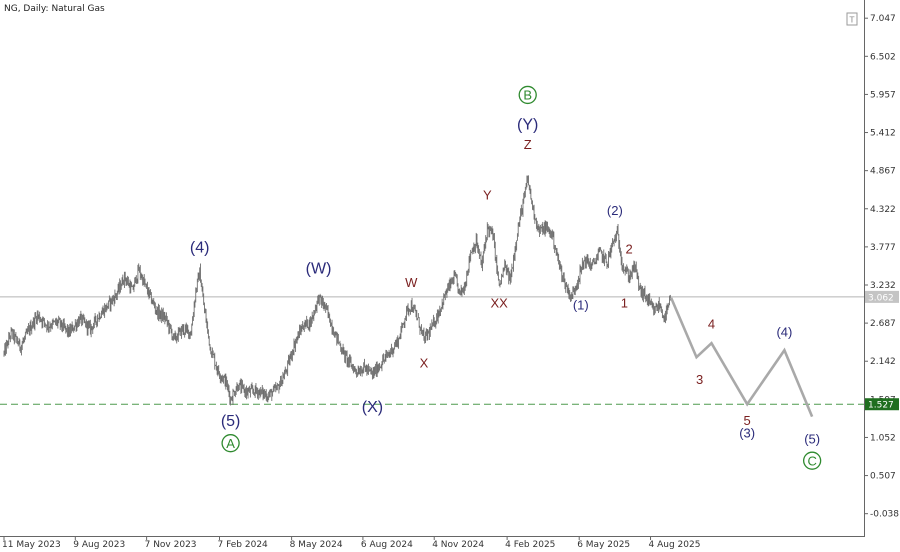 The height and width of the screenshot is (552, 900). I want to click on x-tick-label: 11 May 2023, so click(31, 545).